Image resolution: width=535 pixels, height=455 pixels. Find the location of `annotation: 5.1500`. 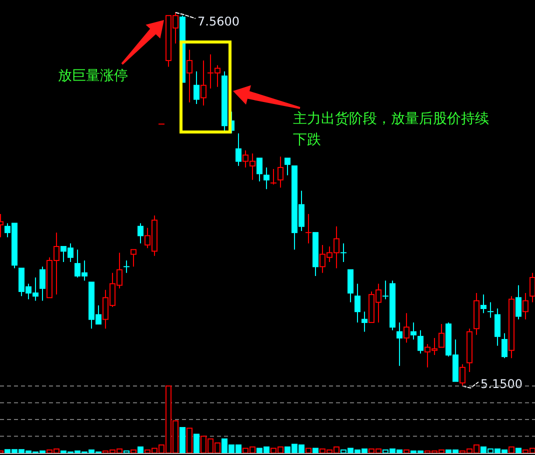

annotation: 5.1500 is located at coordinates (501, 384).